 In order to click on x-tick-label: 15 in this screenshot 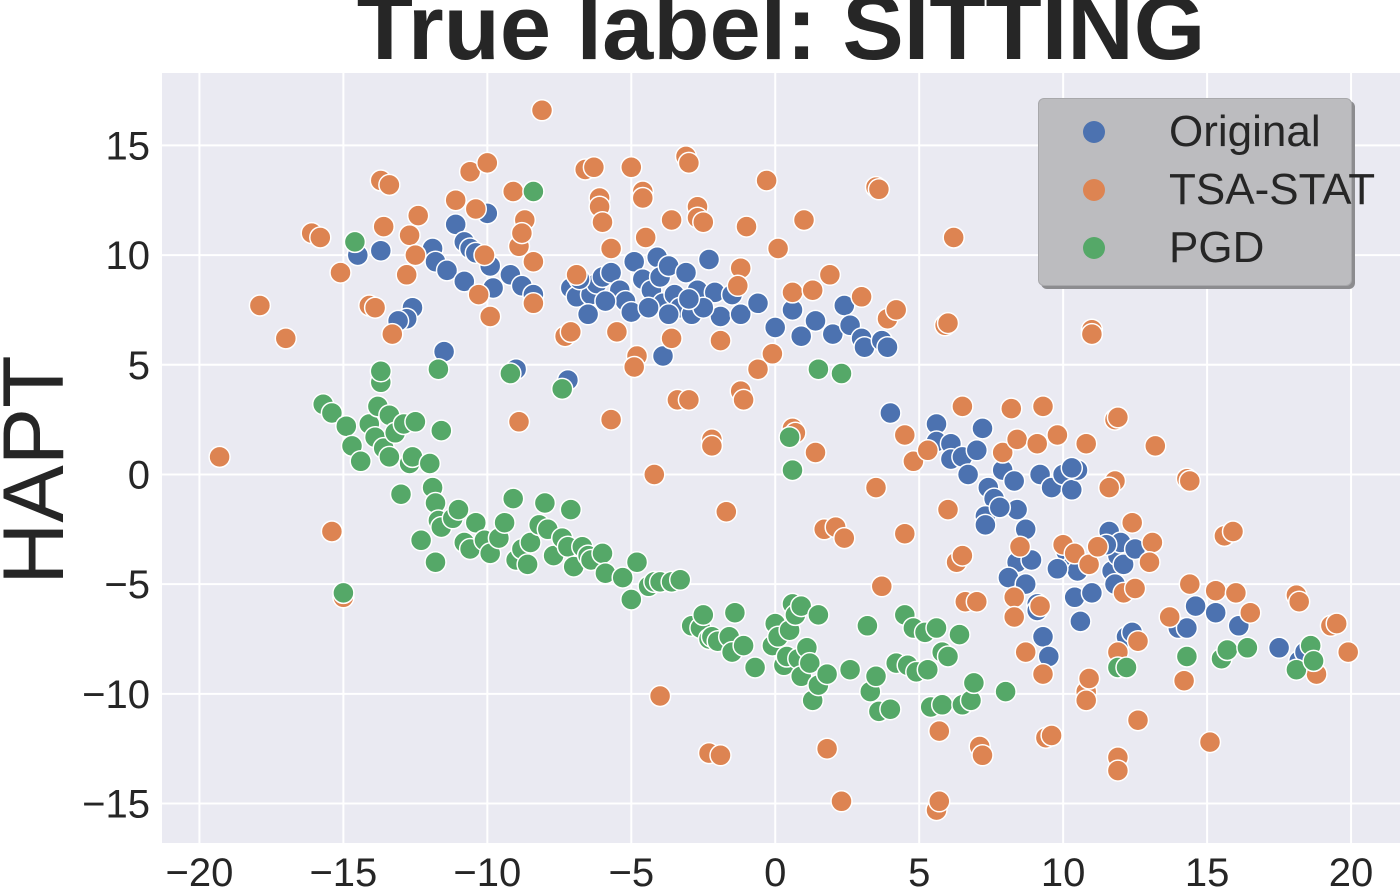, I will do `click(1207, 871)`.